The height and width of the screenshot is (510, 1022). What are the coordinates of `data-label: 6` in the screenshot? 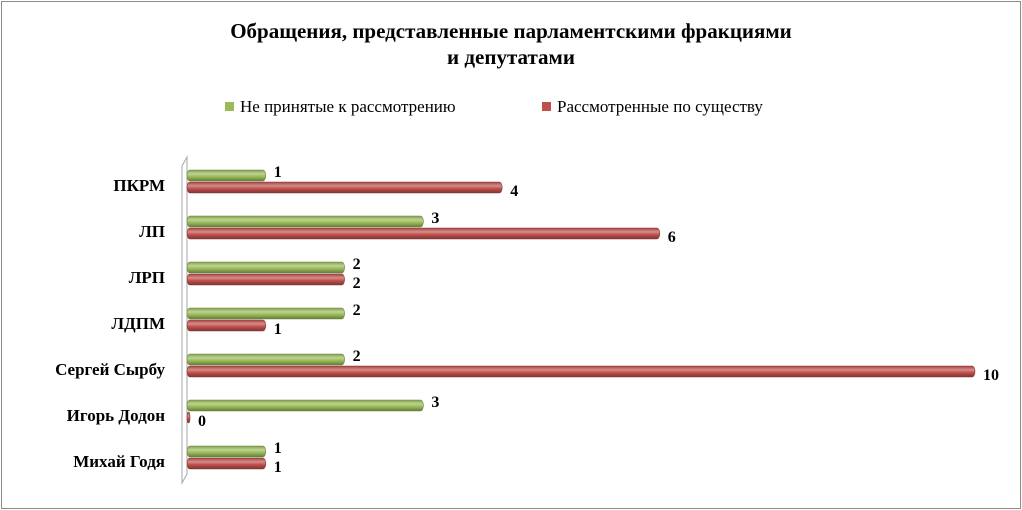 It's located at (672, 237).